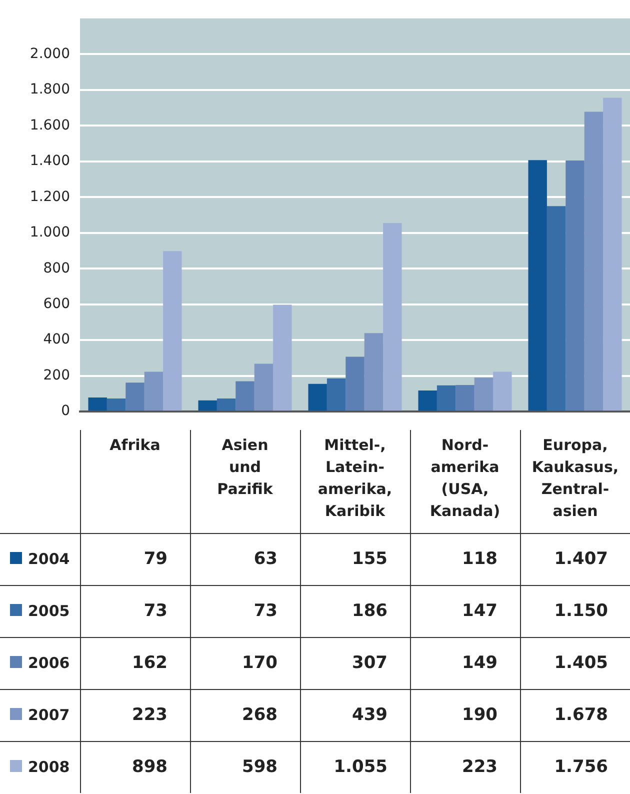  Describe the element at coordinates (135, 663) in the screenshot. I see `data-label: 162` at that location.